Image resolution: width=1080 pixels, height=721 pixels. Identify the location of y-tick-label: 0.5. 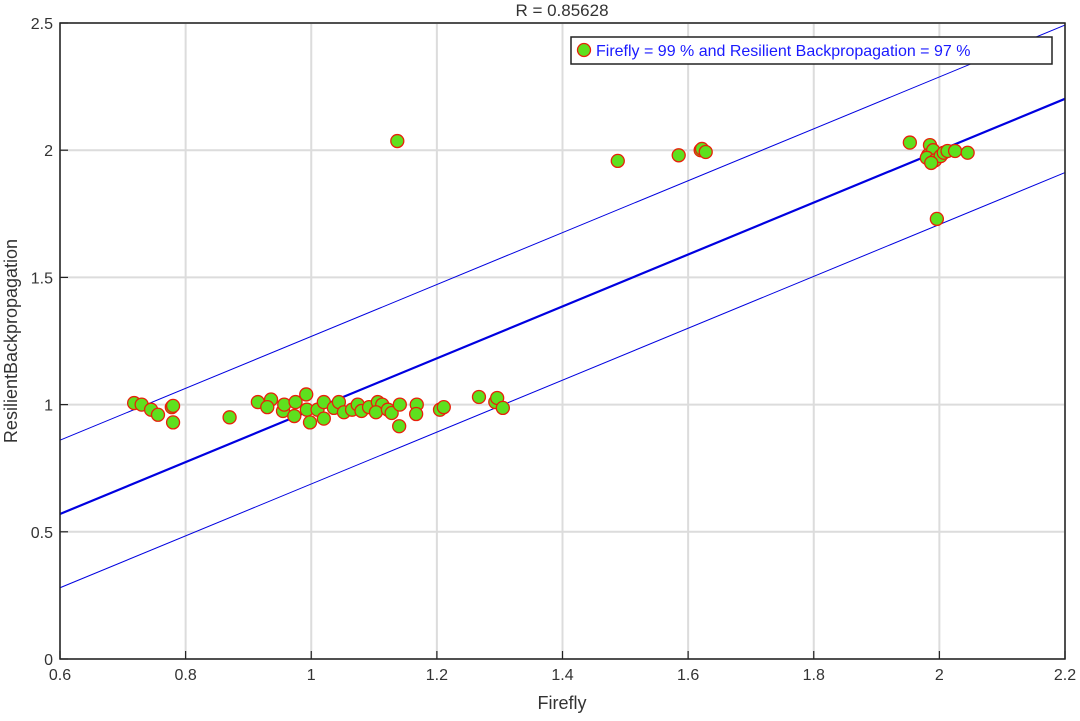
(42, 533).